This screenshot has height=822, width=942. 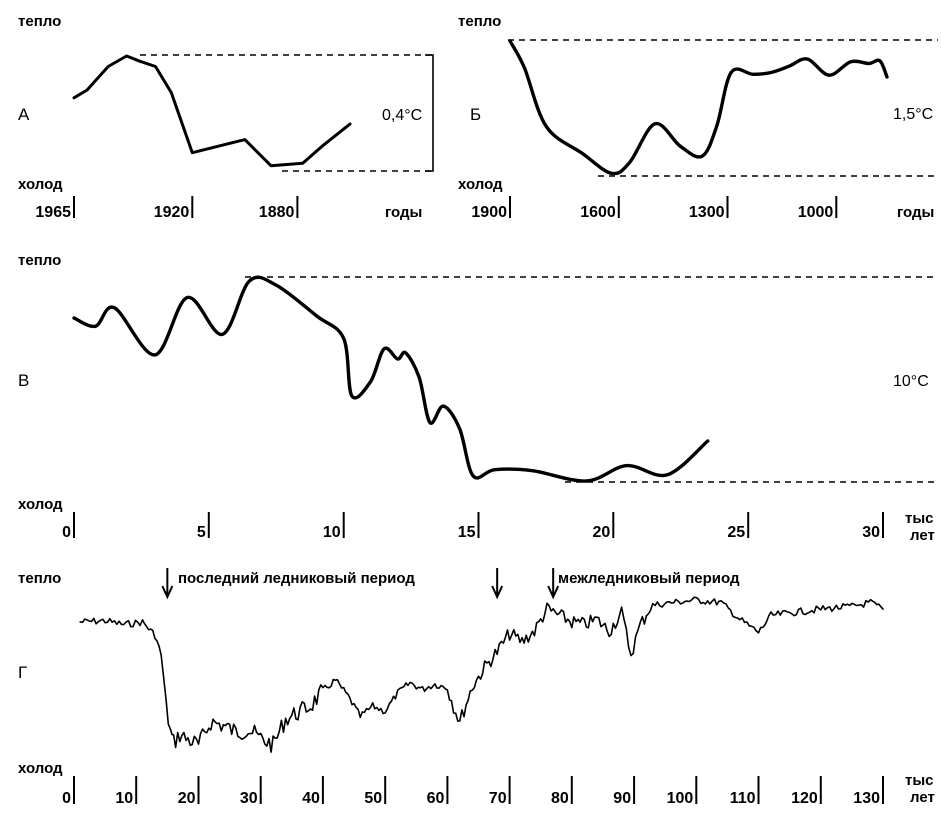 I want to click on tick-label-g-12: 120, so click(x=804, y=798).